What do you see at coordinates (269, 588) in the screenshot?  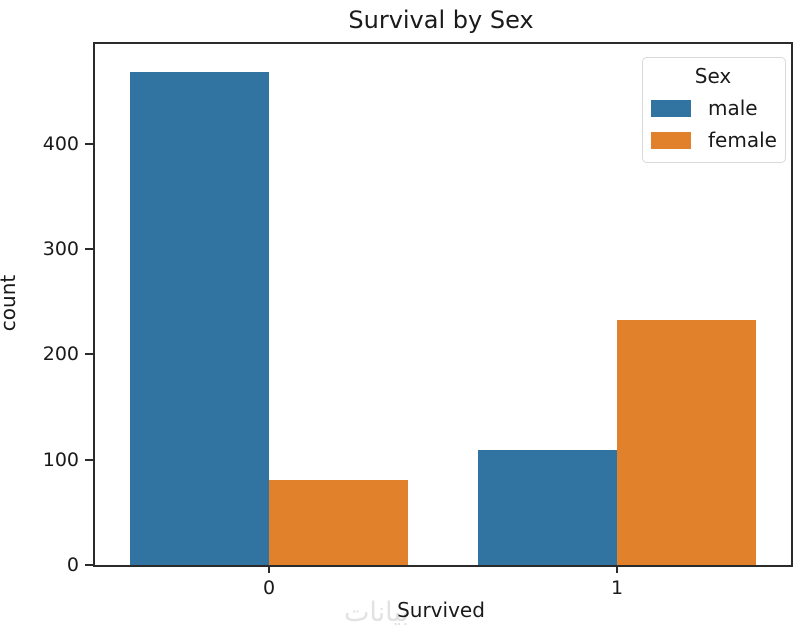 I see `x-tick-label: 0` at bounding box center [269, 588].